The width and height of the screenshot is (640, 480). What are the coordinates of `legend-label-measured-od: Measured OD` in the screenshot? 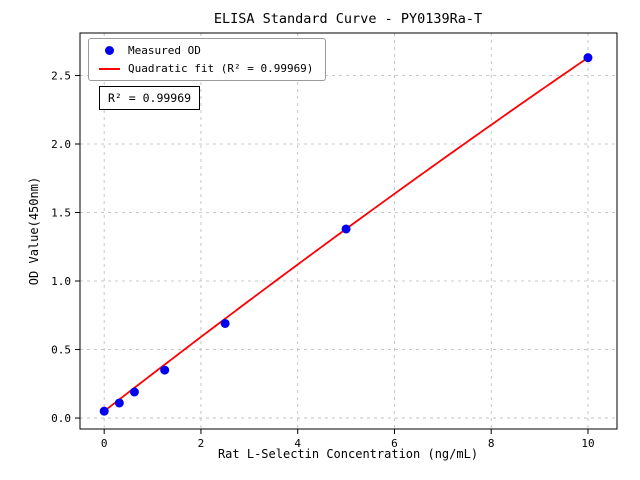 It's located at (164, 50).